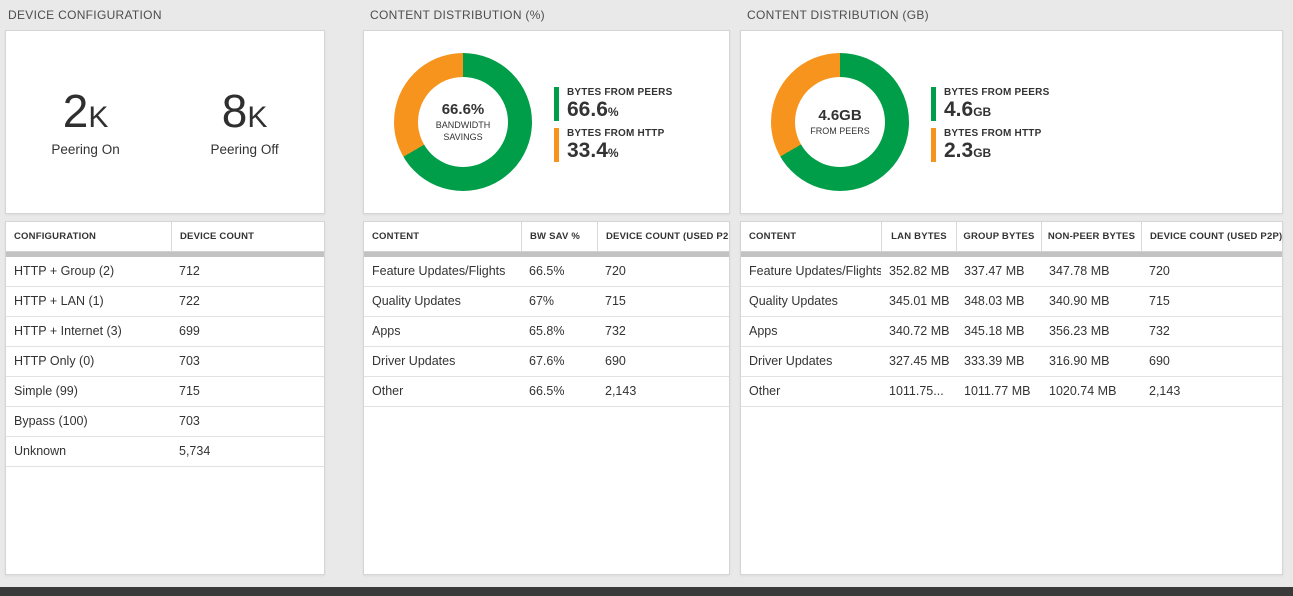 This screenshot has height=596, width=1293. Describe the element at coordinates (165, 422) in the screenshot. I see `table-row: Bypass (100) 703` at that location.